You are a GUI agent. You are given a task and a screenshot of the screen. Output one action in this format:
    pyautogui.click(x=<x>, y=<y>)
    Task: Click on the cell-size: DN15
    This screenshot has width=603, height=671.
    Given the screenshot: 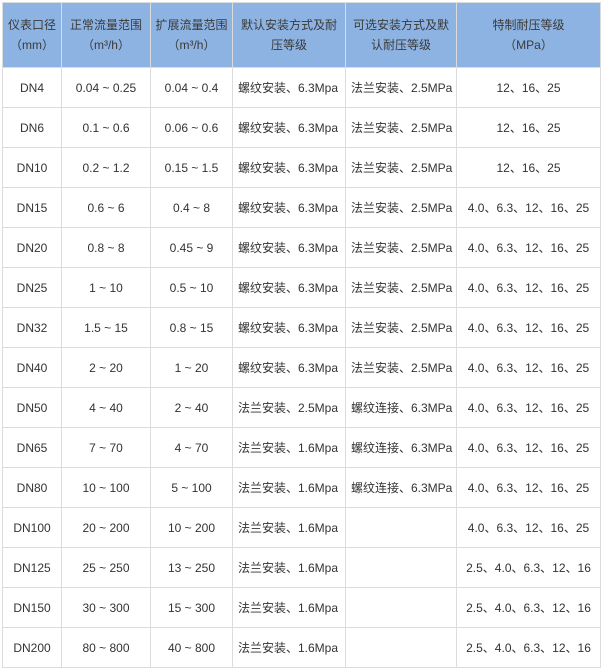 What is the action you would take?
    pyautogui.click(x=32, y=207)
    